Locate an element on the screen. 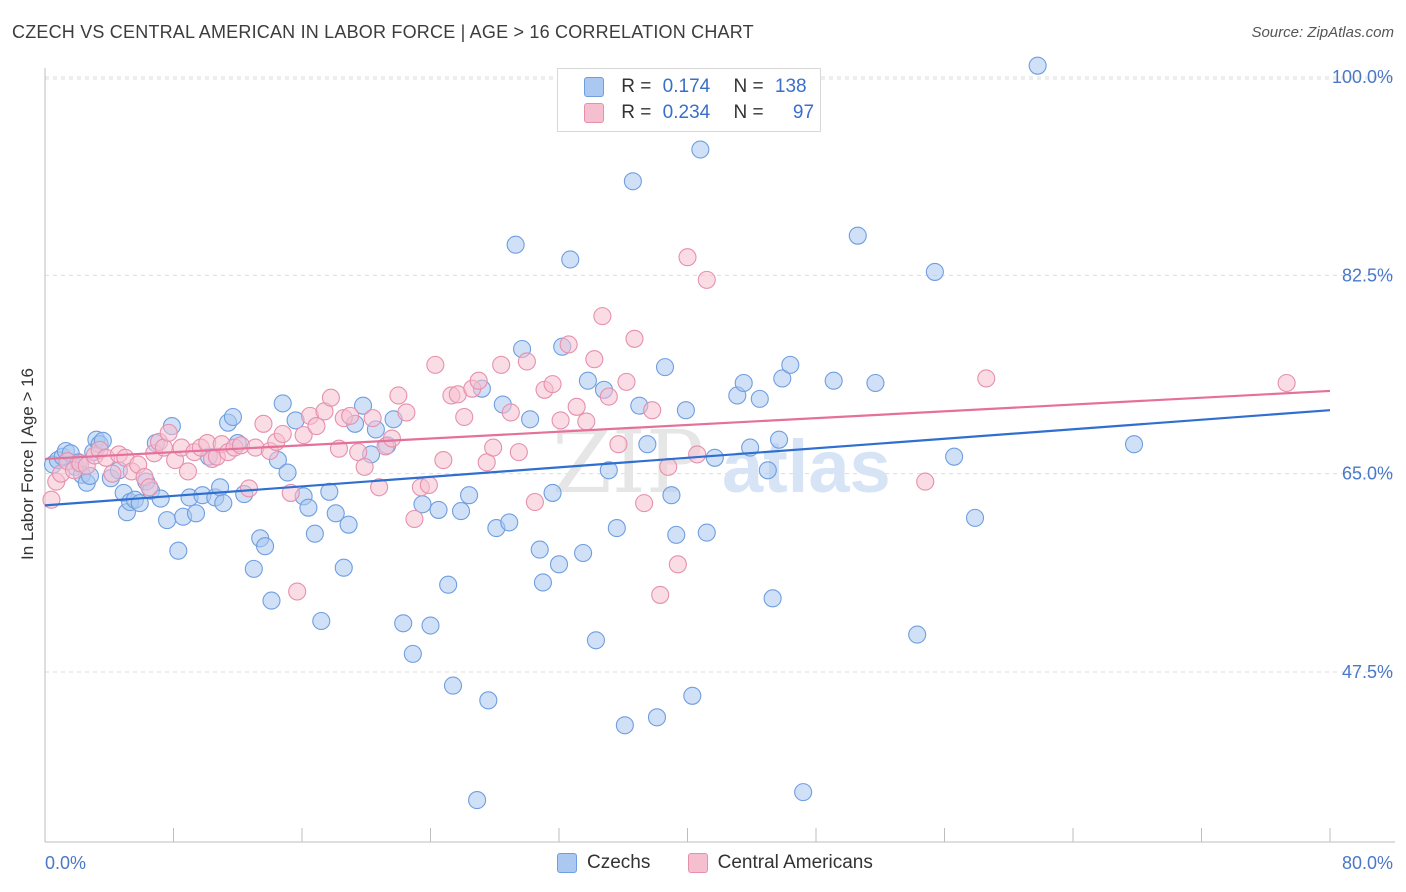 The width and height of the screenshot is (1406, 892). legend-row-czechs: R = 0.174 N = 138 is located at coordinates (695, 88).